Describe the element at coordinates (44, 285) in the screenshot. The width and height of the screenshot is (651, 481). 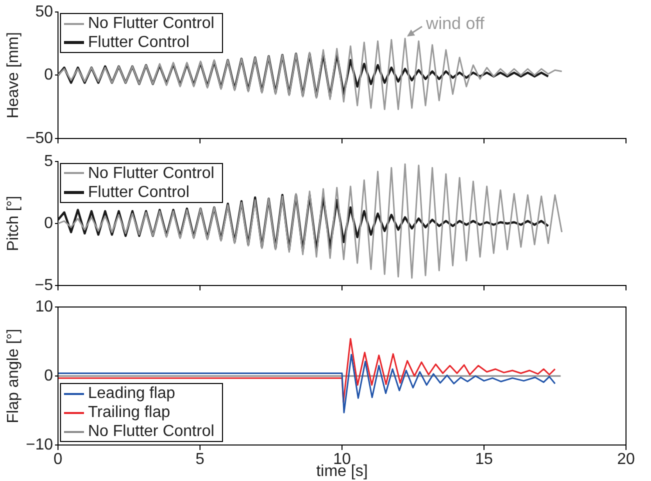
I see `y-tick-label: −5` at that location.